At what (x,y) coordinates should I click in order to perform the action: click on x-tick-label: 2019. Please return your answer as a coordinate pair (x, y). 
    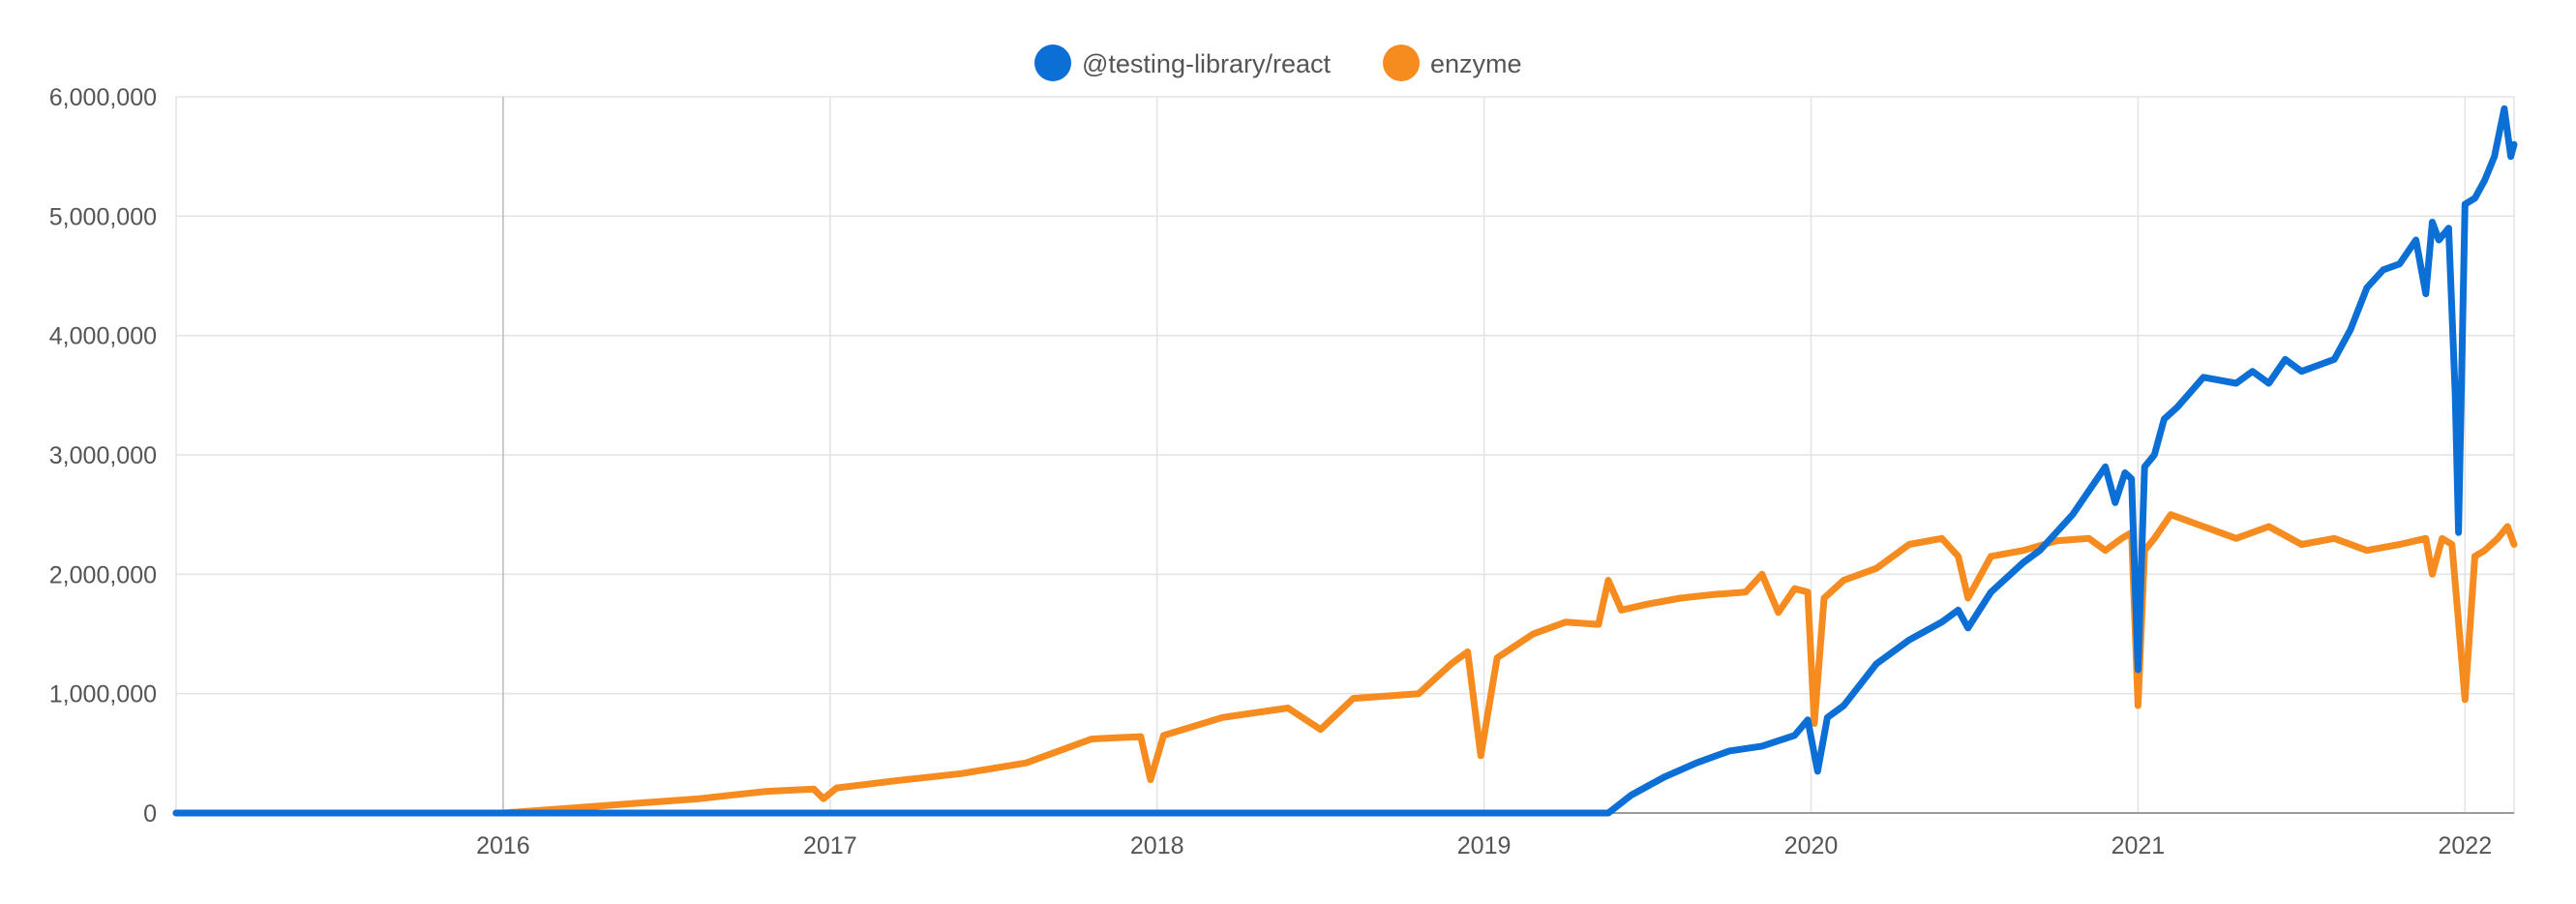
    Looking at the image, I should click on (1484, 845).